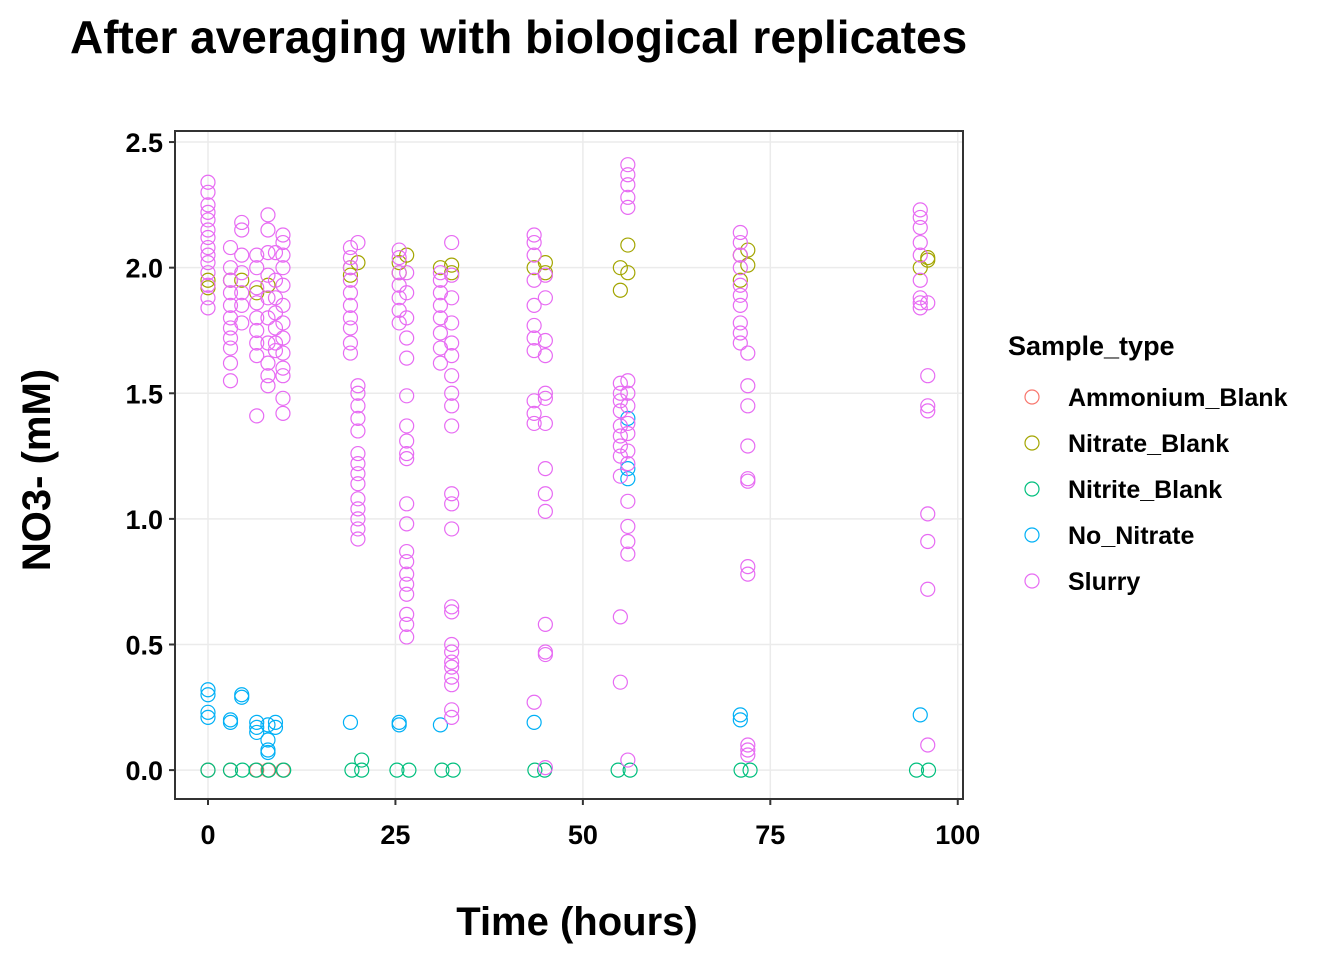  I want to click on x-tick-label: 0, so click(207, 835).